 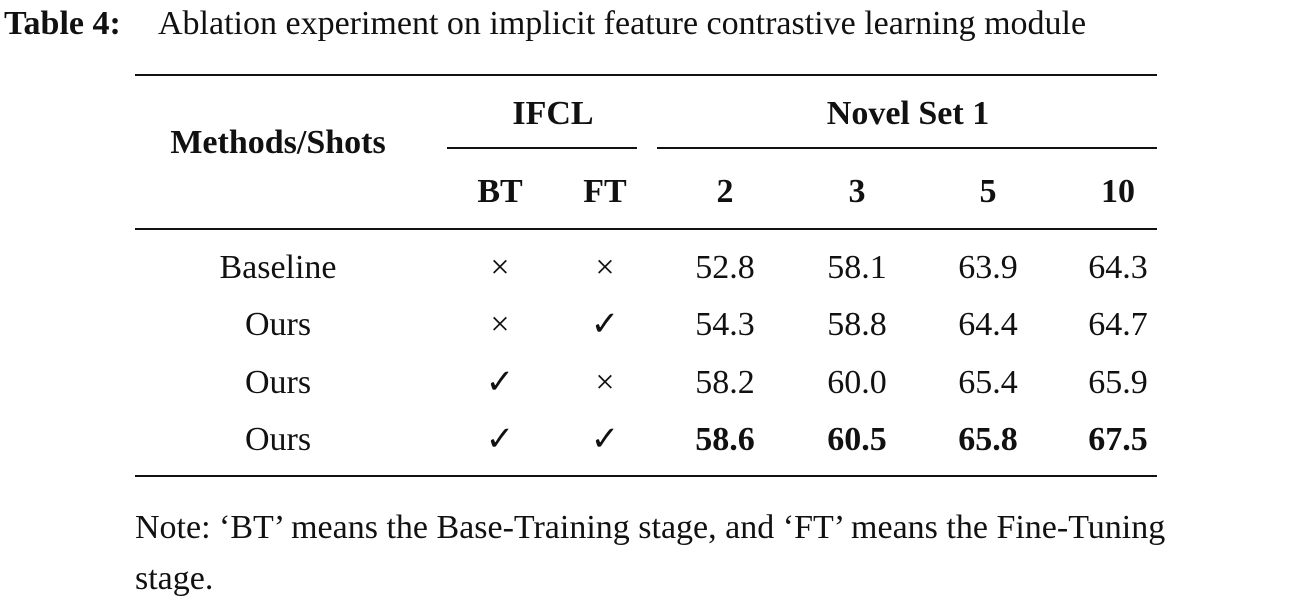 I want to click on row-value: 58.8, so click(x=857, y=324).